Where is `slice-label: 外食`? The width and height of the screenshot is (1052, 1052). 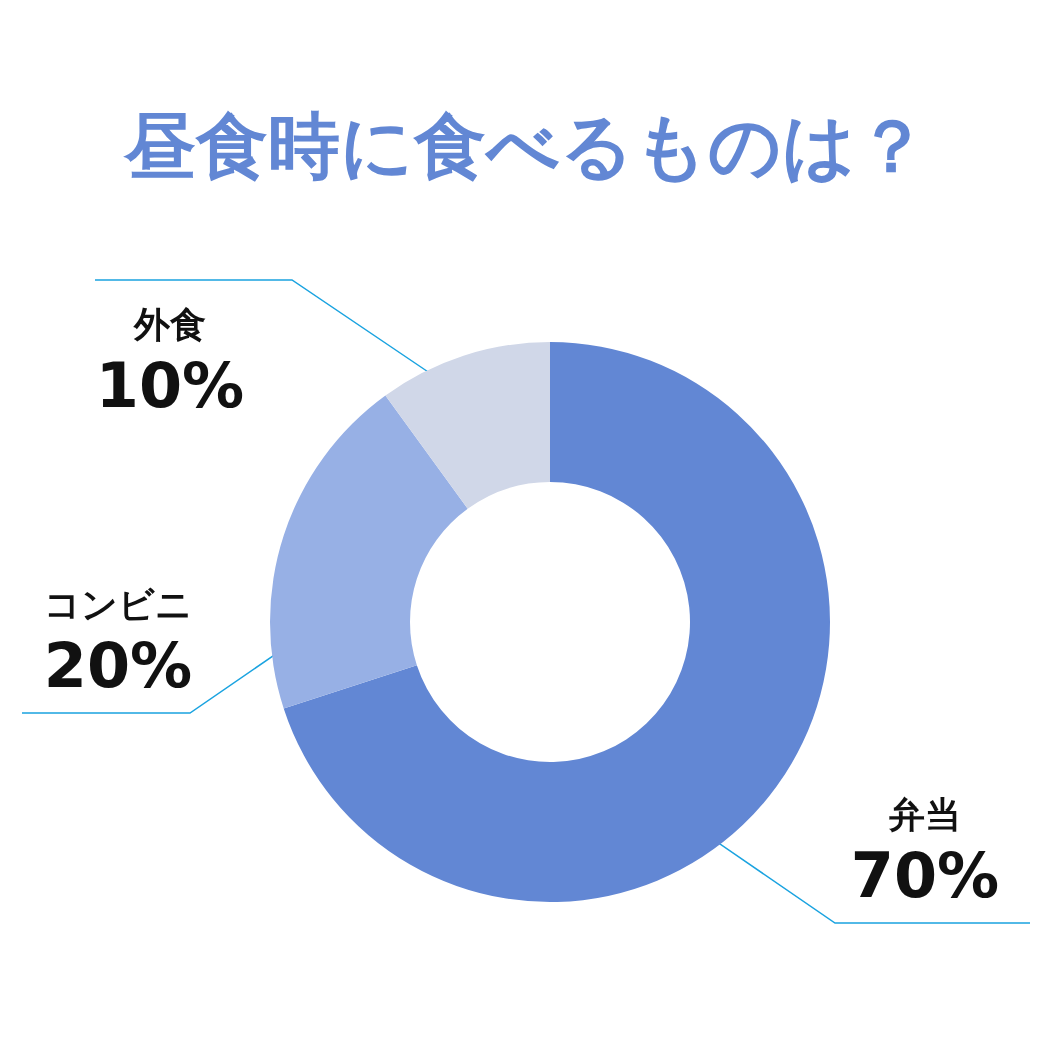 slice-label: 外食 is located at coordinates (169, 324).